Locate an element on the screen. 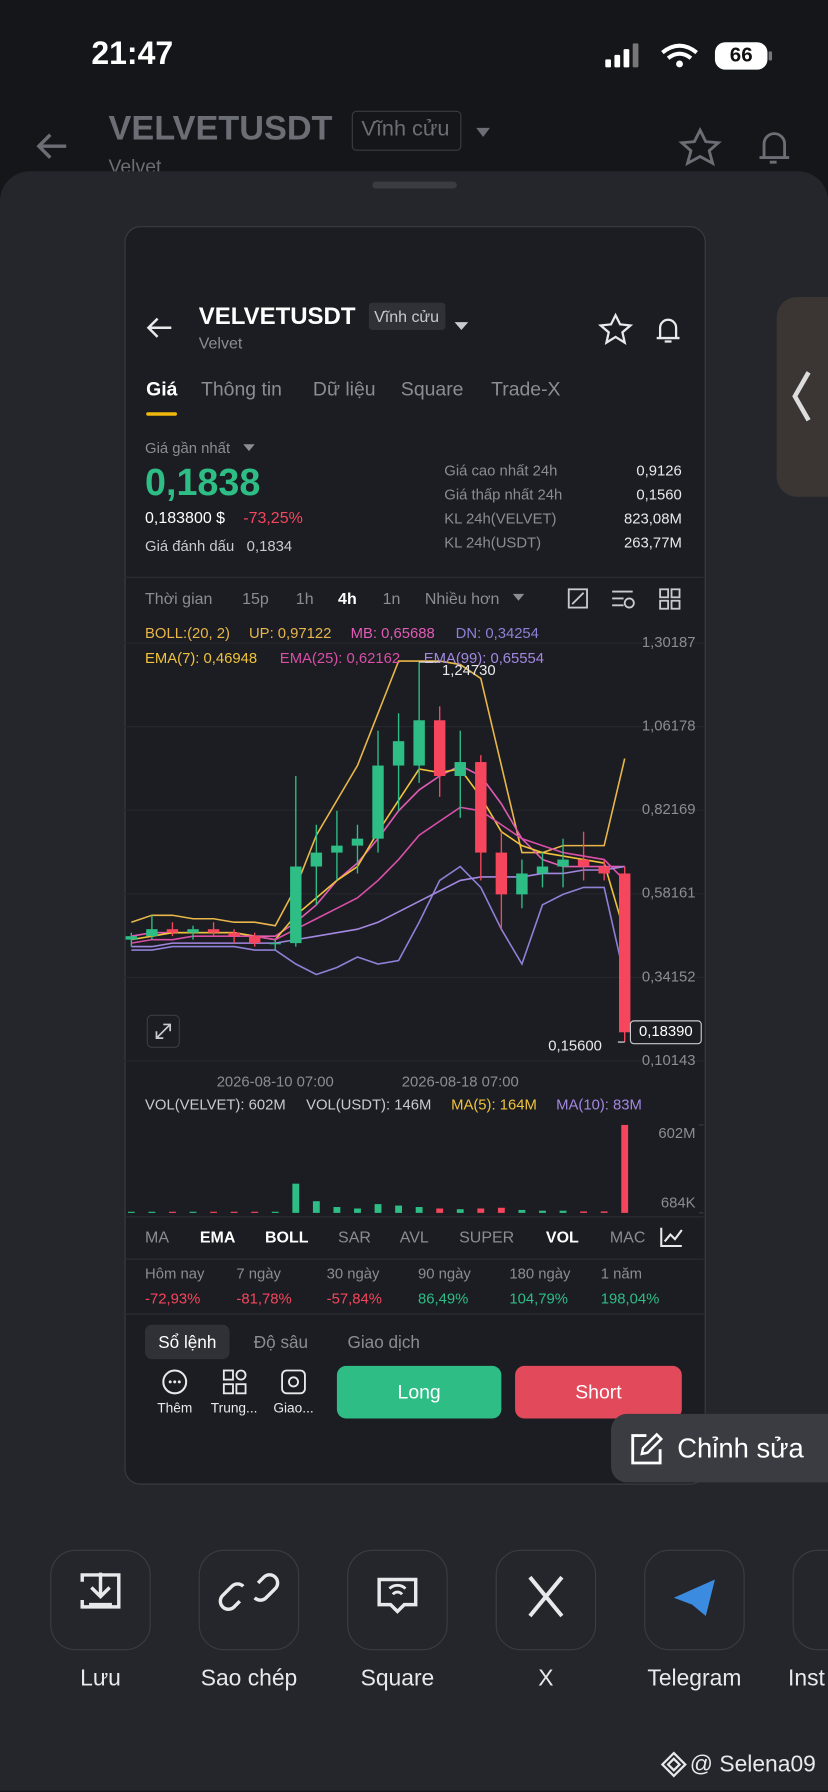 The width and height of the screenshot is (828, 1792). edit-button is located at coordinates (719, 1448).